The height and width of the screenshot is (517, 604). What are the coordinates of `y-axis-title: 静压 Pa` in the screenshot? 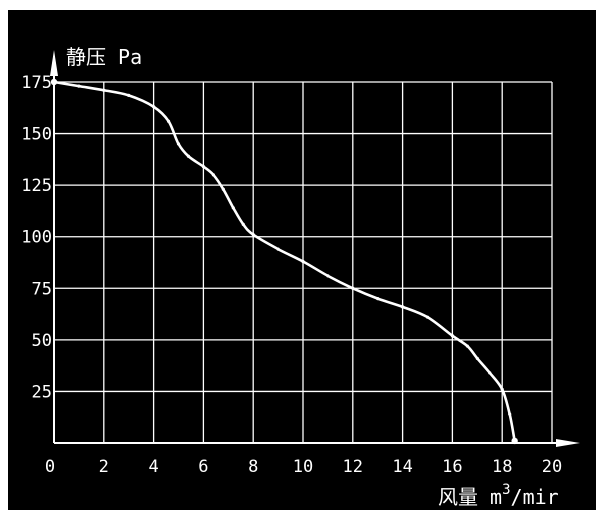 It's located at (104, 57).